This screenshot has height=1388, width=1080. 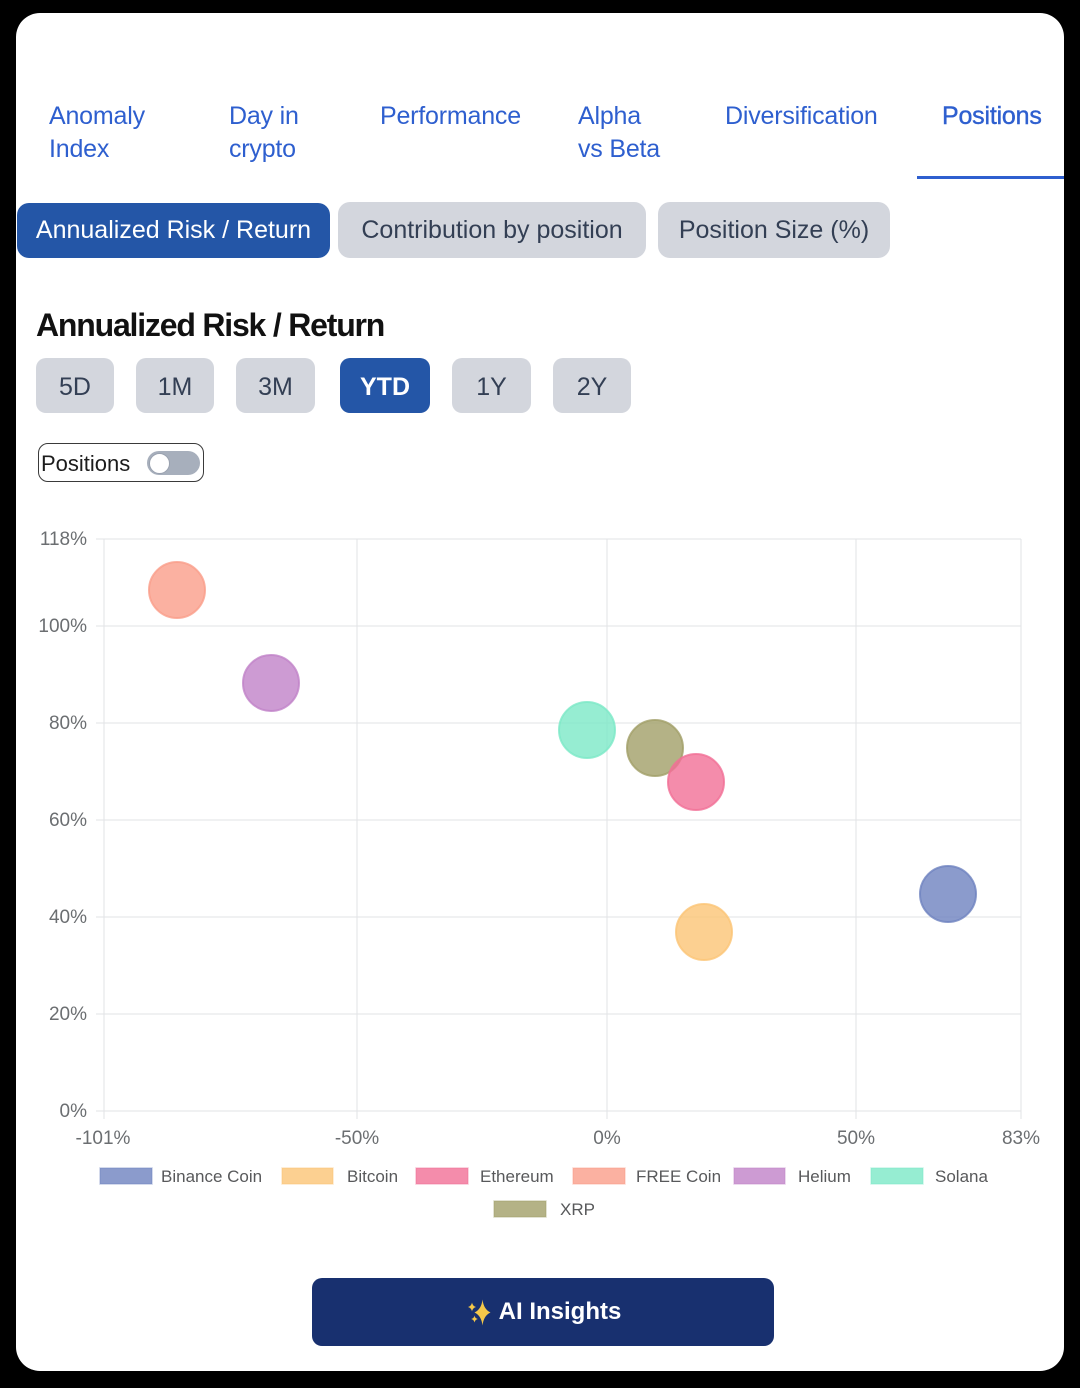 What do you see at coordinates (68, 917) in the screenshot?
I see `svg-text: 40%` at bounding box center [68, 917].